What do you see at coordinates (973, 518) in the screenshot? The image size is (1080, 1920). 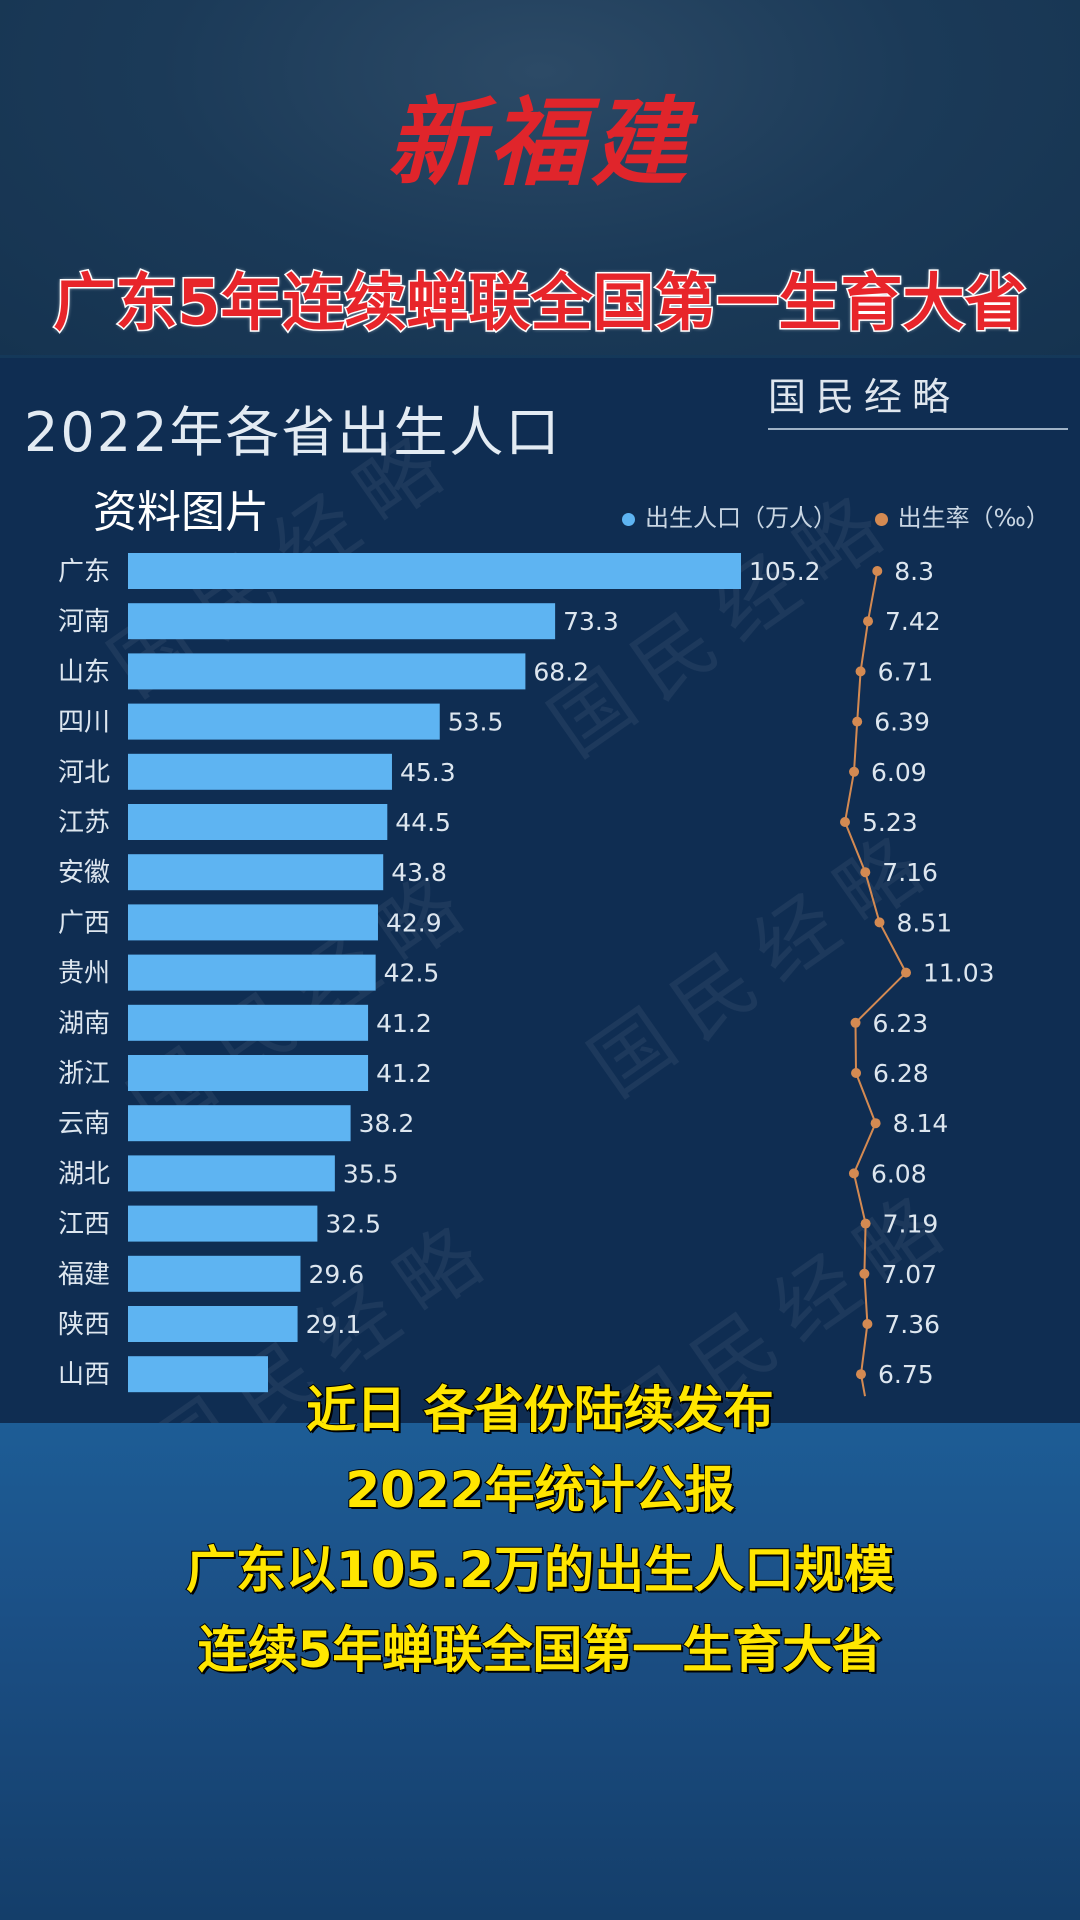 I see `legend-label-rate: 出生率（‰）` at bounding box center [973, 518].